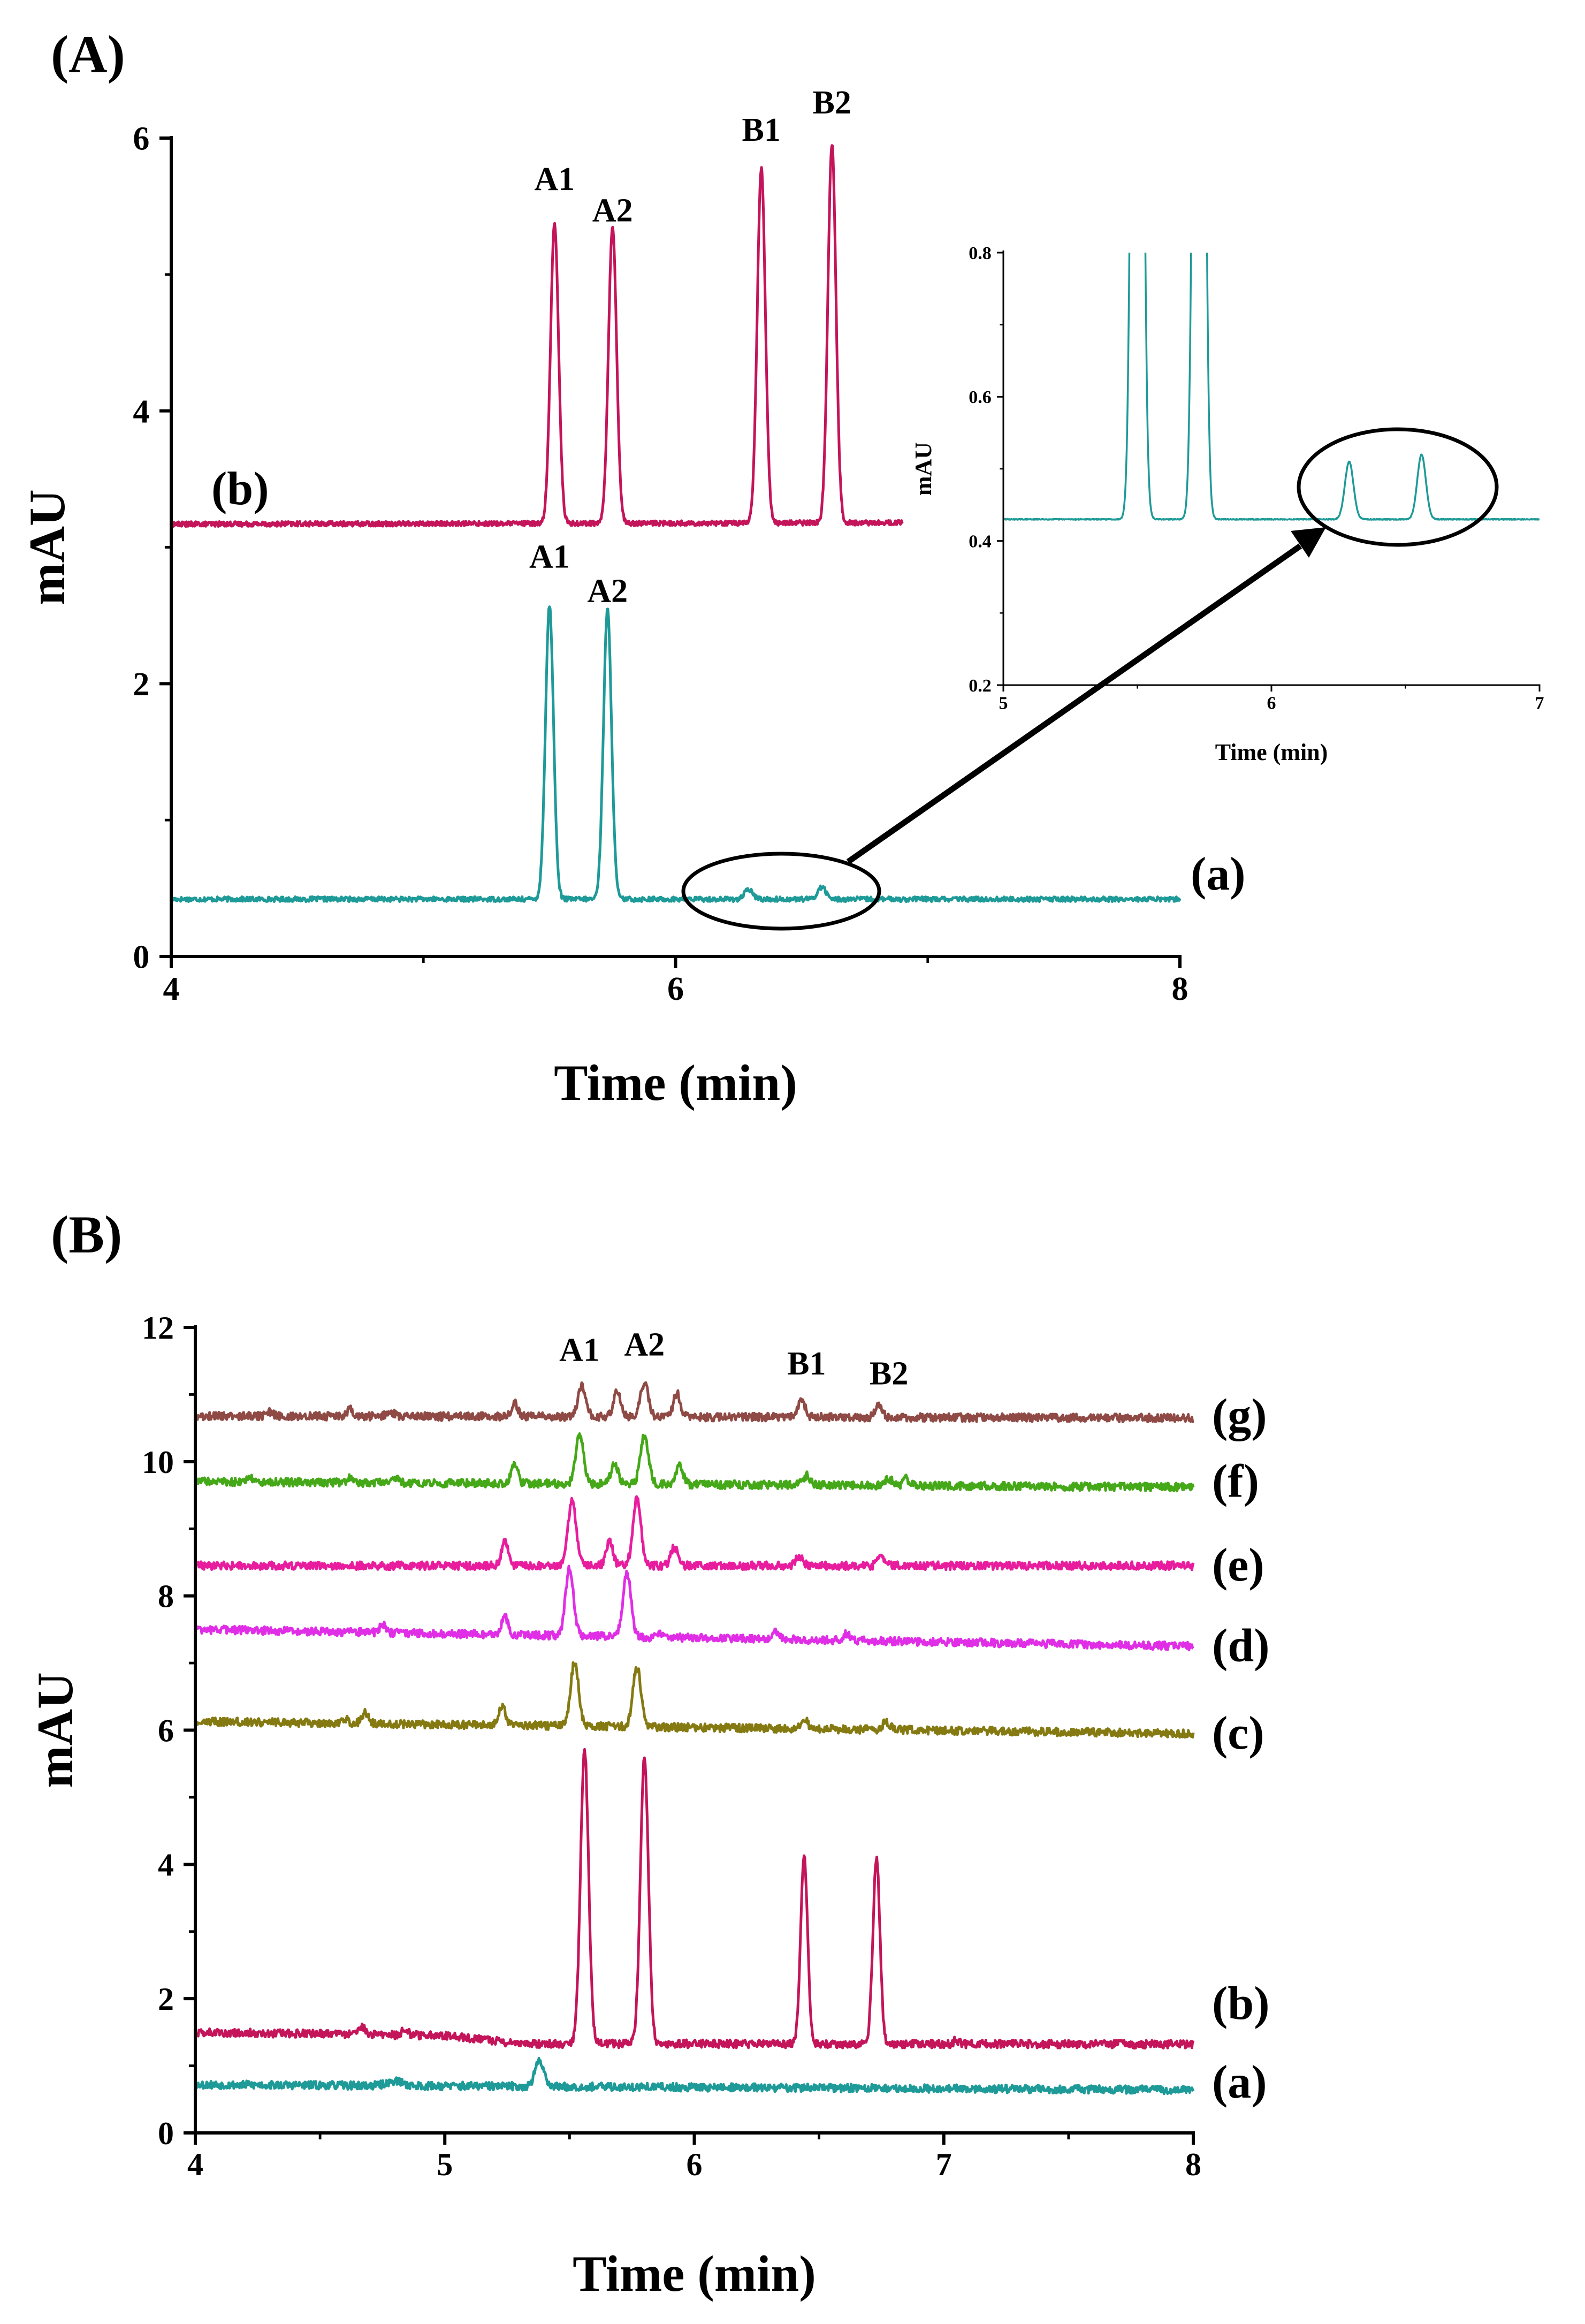 Image resolution: width=1585 pixels, height=2324 pixels. I want to click on trace-g, so click(694, 1402).